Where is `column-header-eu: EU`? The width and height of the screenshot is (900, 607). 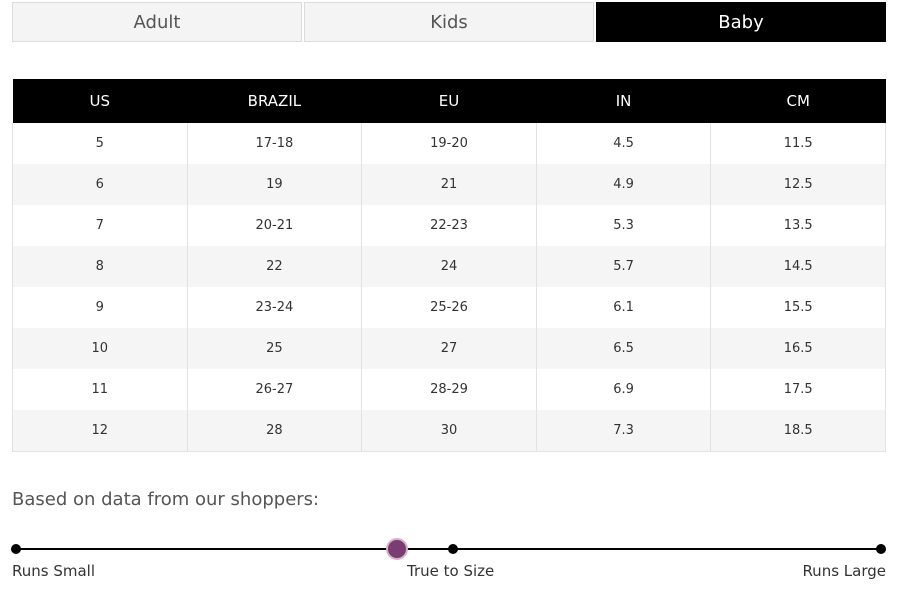 column-header-eu: EU is located at coordinates (449, 101).